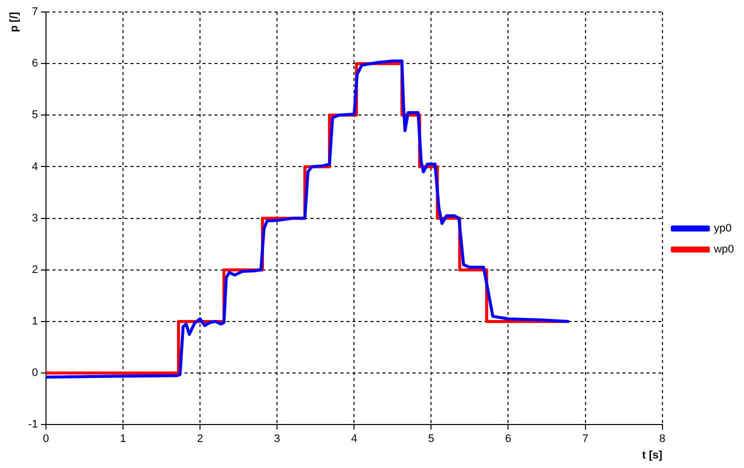 Image resolution: width=744 pixels, height=468 pixels. I want to click on x-tick-label: 2, so click(200, 439).